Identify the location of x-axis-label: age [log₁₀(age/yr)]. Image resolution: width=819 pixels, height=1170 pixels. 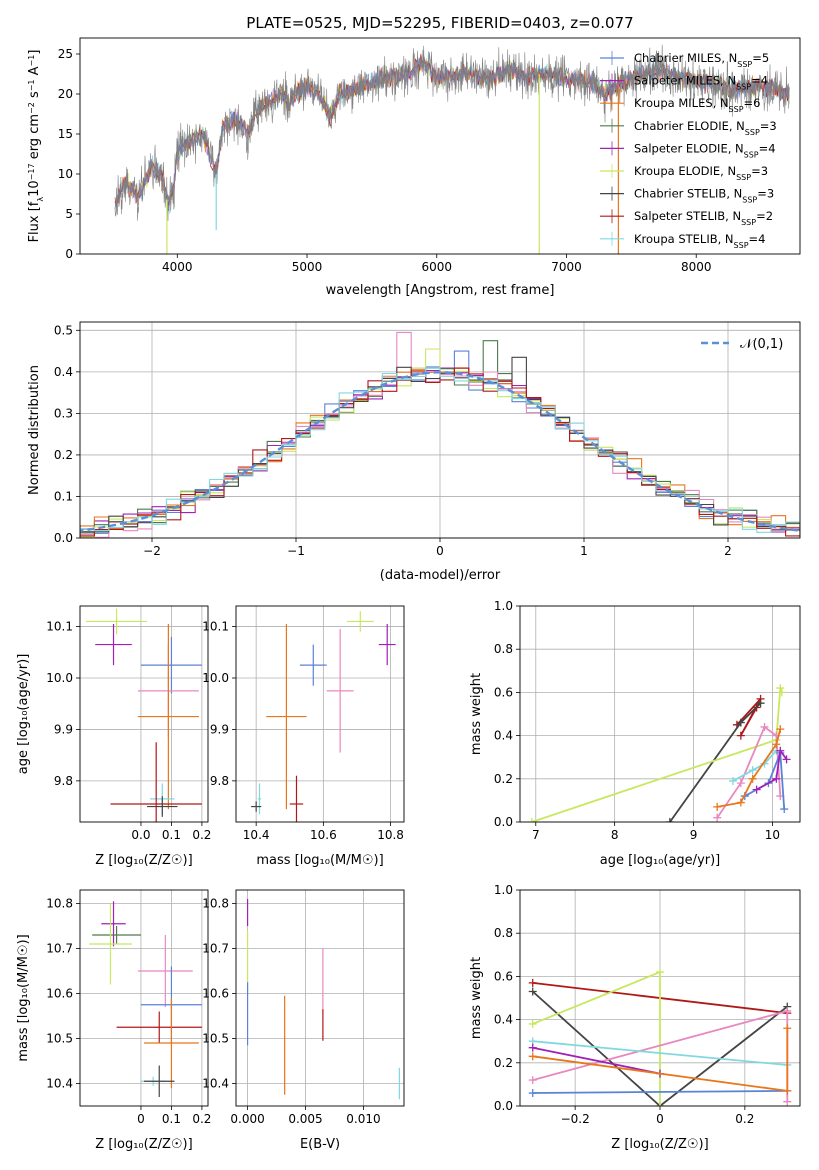
(660, 860).